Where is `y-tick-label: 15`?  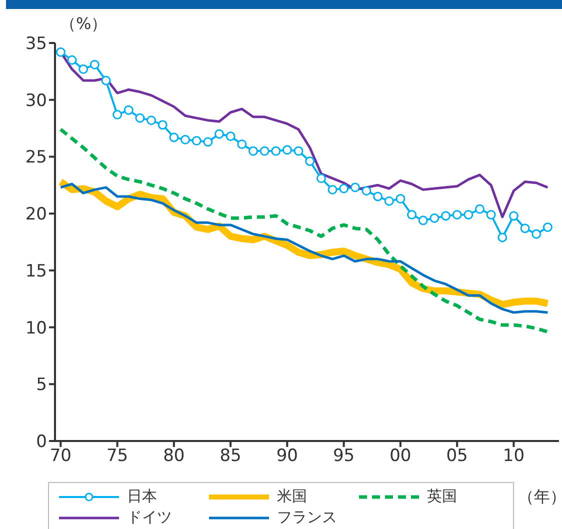 y-tick-label: 15 is located at coordinates (36, 271).